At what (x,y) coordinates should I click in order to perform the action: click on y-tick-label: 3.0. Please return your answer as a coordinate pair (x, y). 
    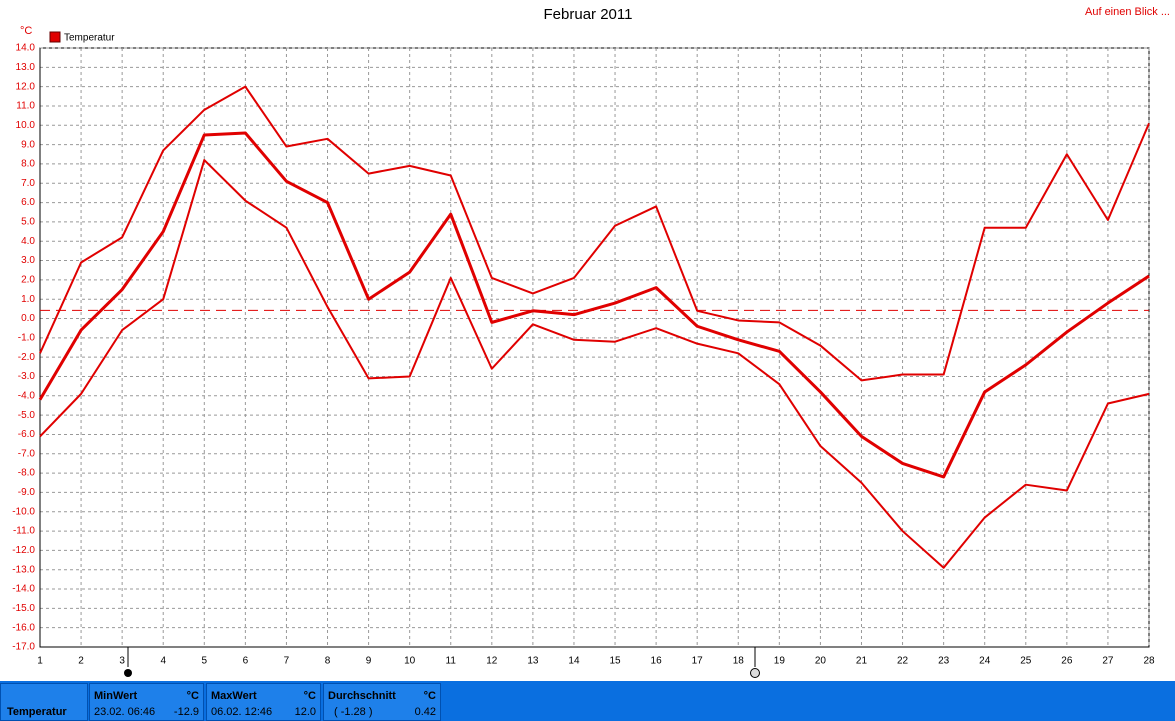
    Looking at the image, I should click on (28, 260).